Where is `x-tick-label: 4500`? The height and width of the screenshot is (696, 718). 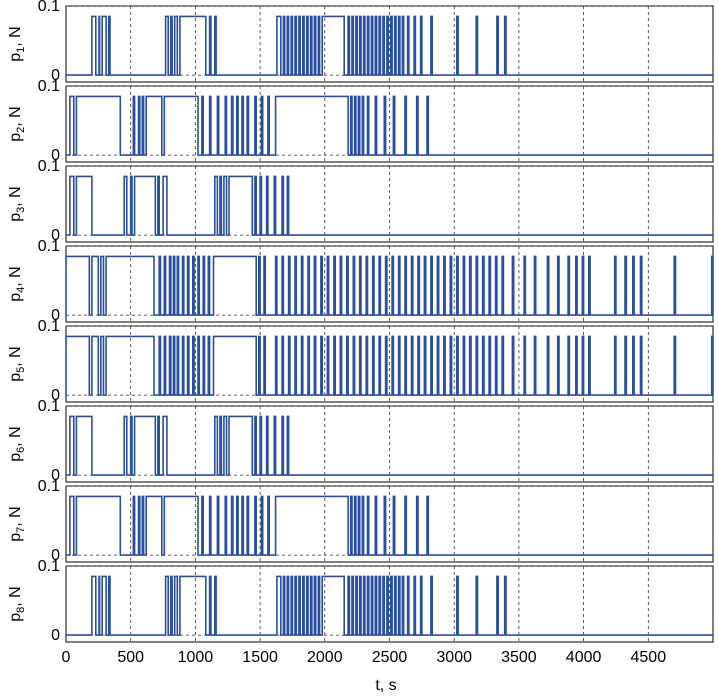 x-tick-label: 4500 is located at coordinates (649, 657).